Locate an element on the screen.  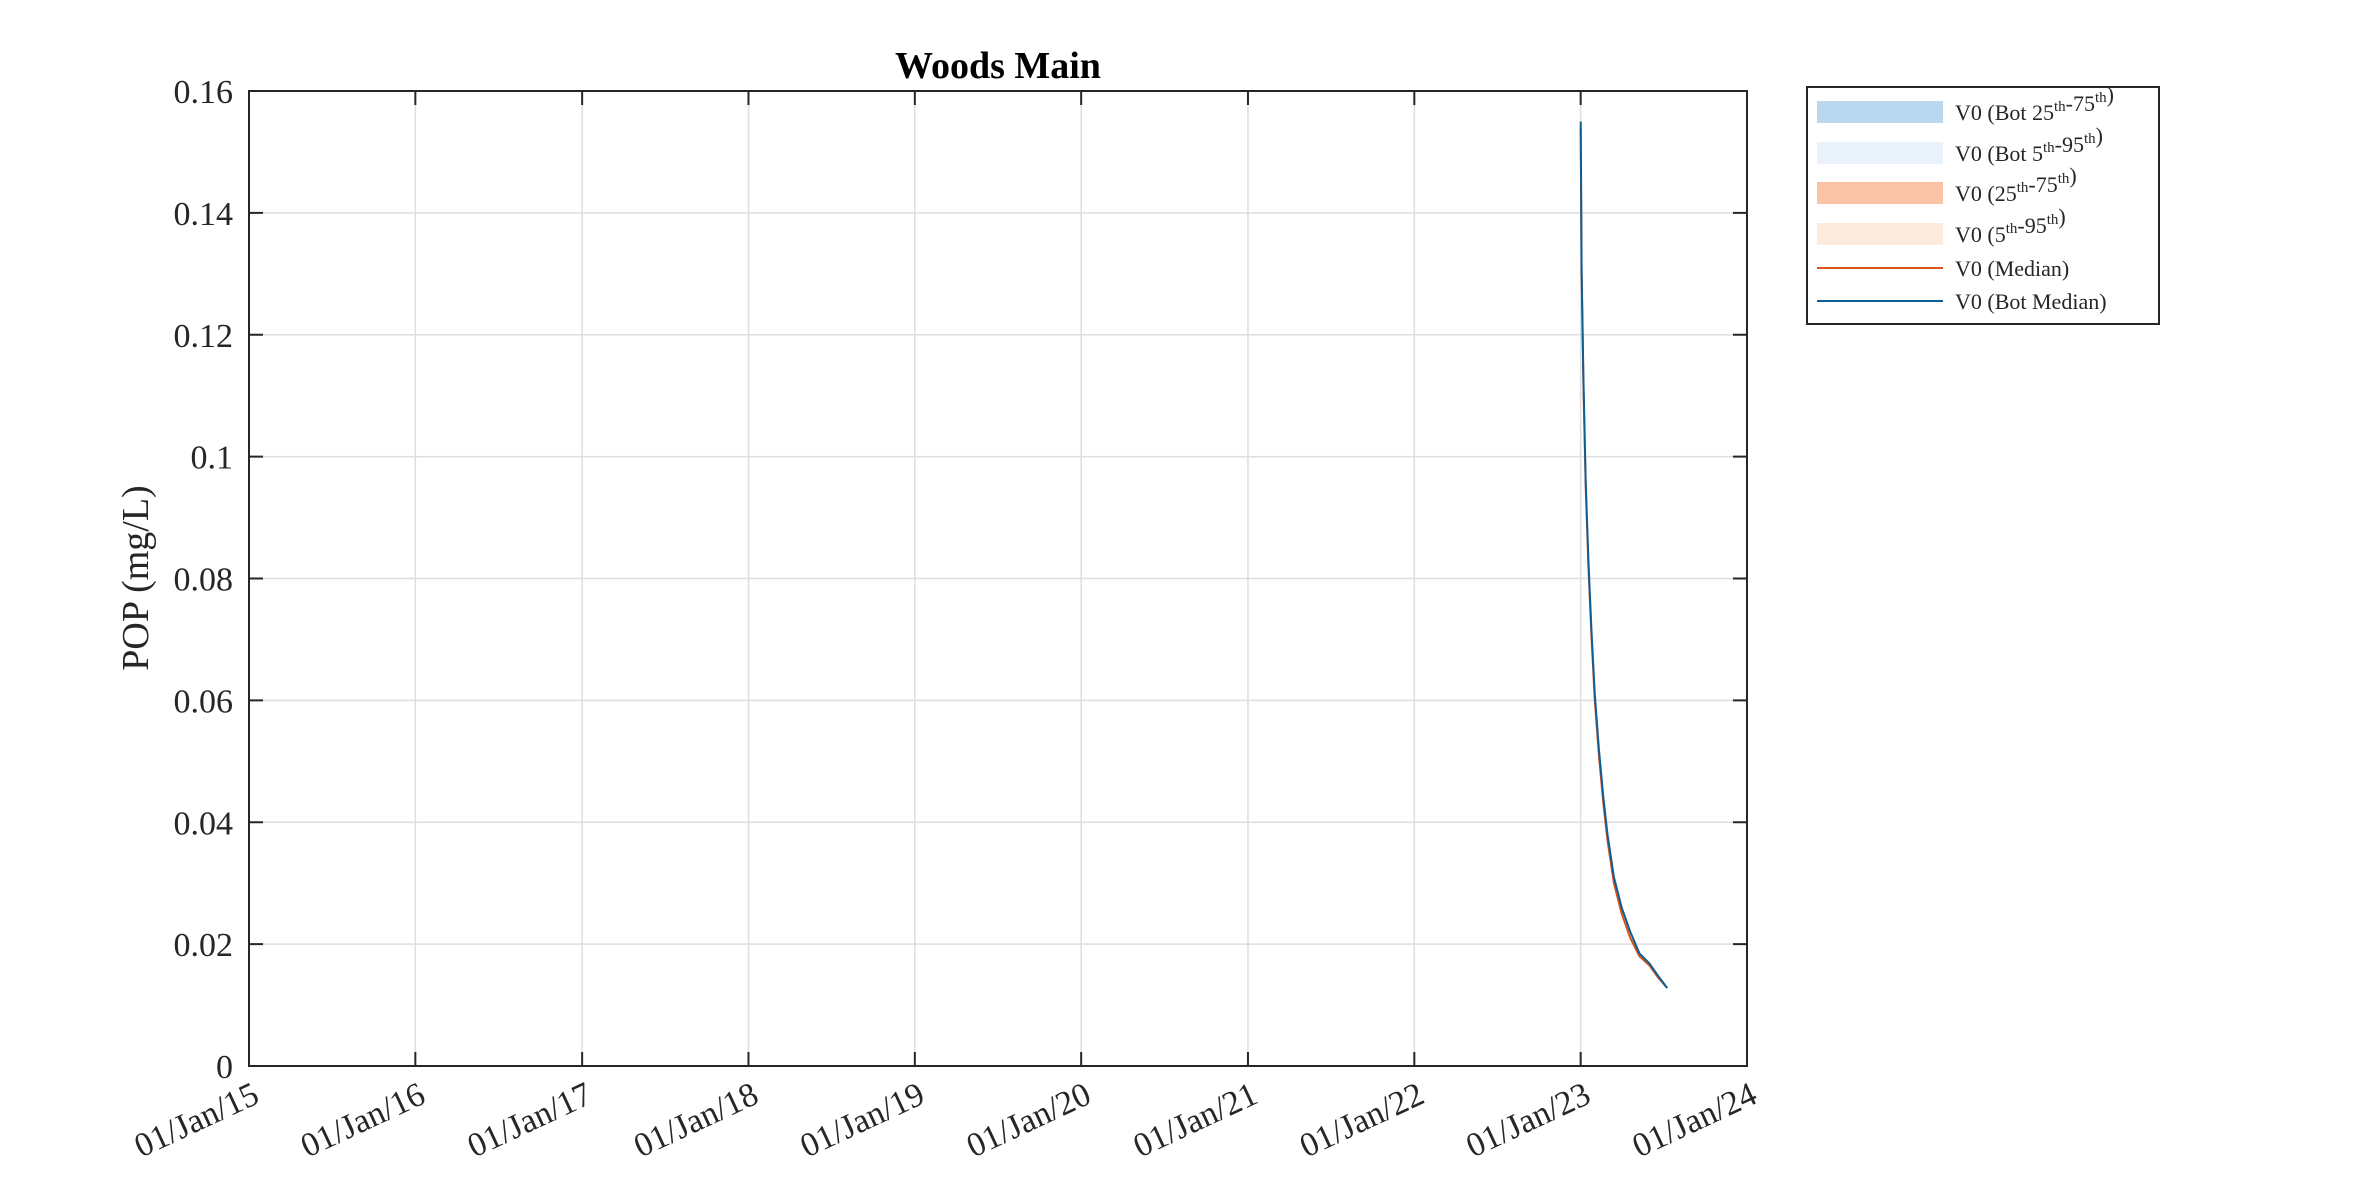
y-tick-label: 0.04 is located at coordinates (204, 823).